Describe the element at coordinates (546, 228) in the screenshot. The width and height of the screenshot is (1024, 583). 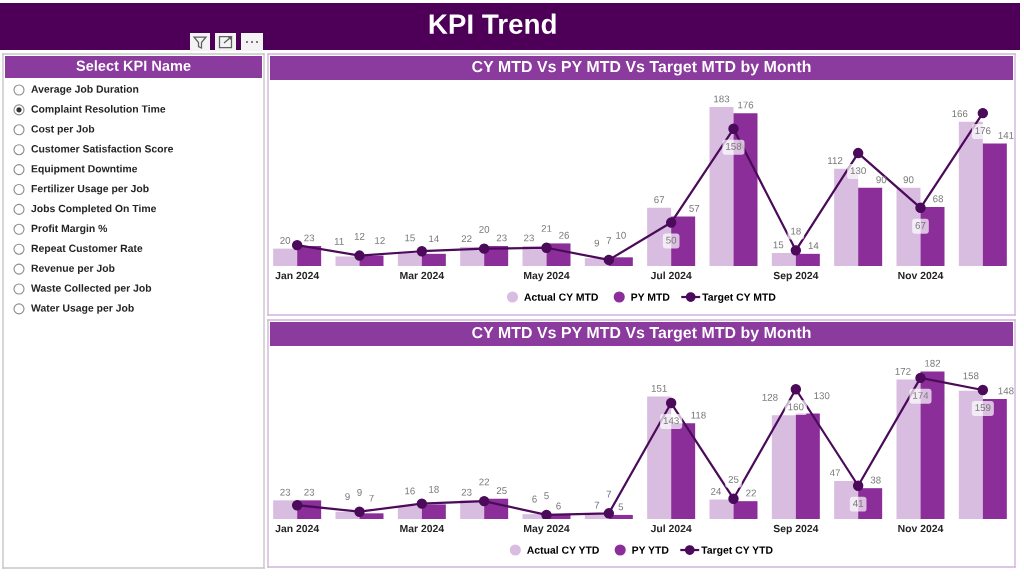
I see `data-label: 21` at that location.